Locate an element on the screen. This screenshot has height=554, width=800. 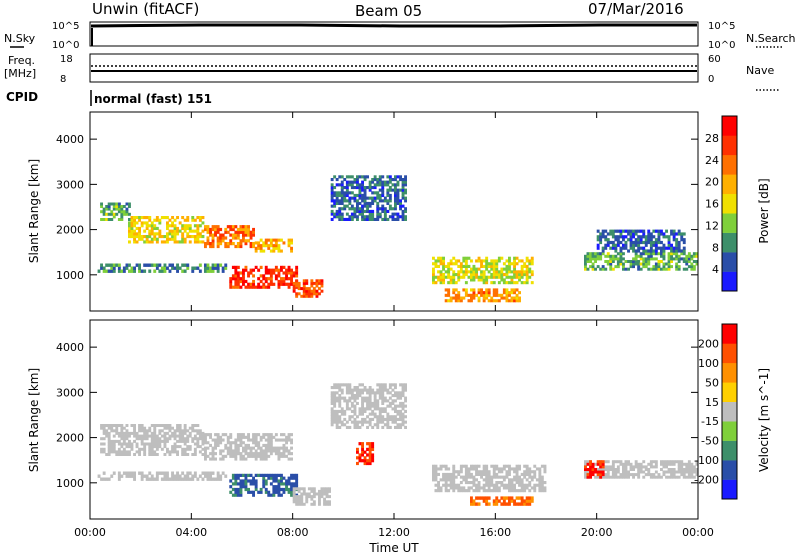
noise-right-tick-low: 10^0 is located at coordinates (721, 45).